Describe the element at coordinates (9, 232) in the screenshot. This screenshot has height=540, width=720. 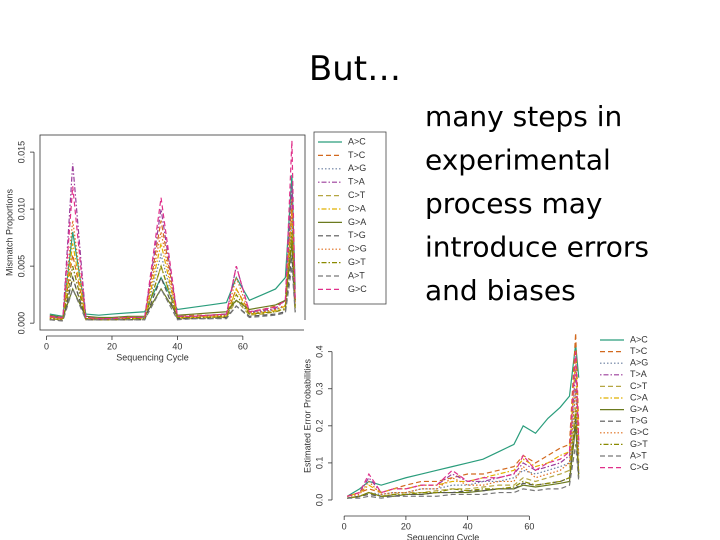
I see `y-axis-label: Mismatch Proportions` at that location.